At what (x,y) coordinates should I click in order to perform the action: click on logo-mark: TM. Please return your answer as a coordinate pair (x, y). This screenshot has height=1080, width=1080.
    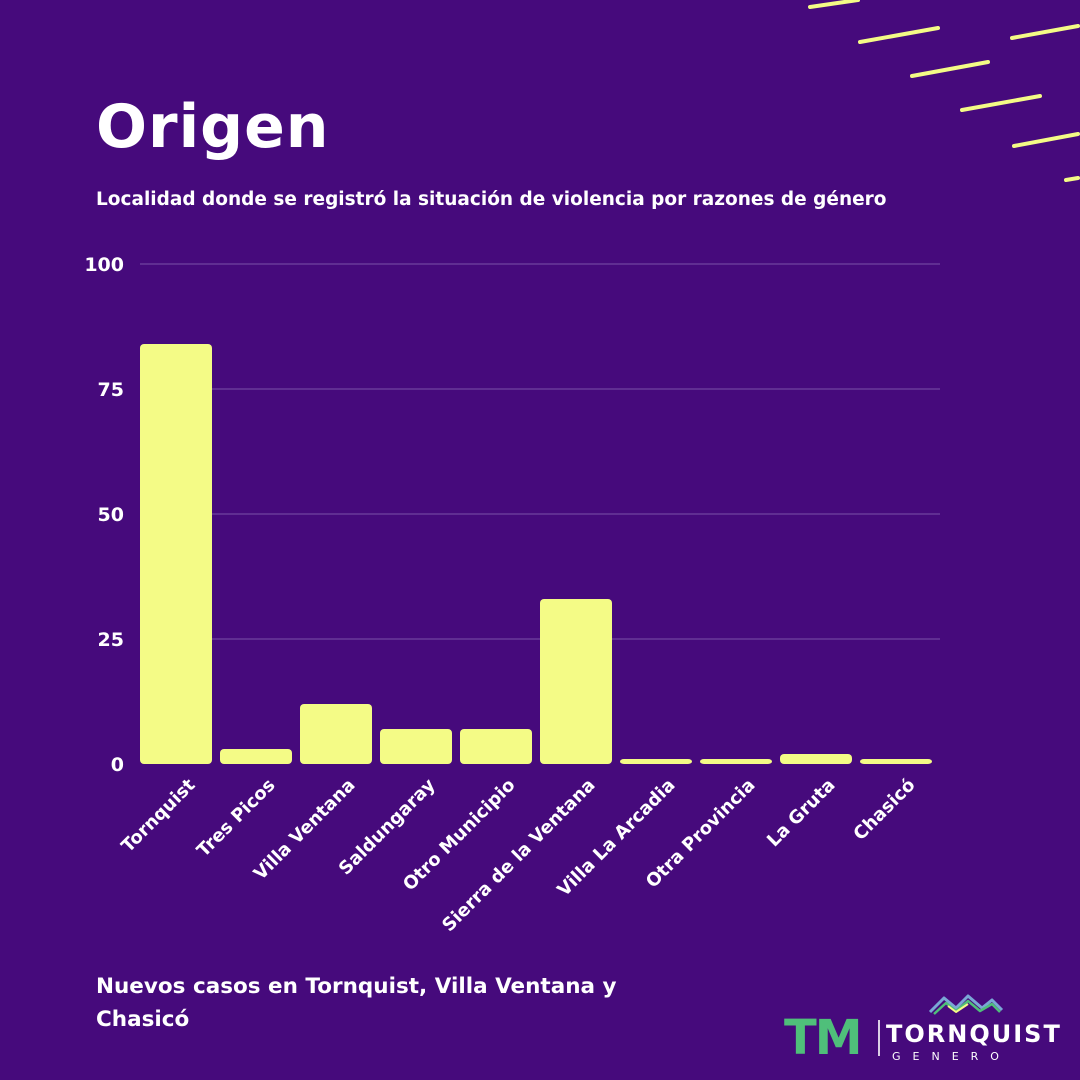
    Looking at the image, I should click on (823, 1038).